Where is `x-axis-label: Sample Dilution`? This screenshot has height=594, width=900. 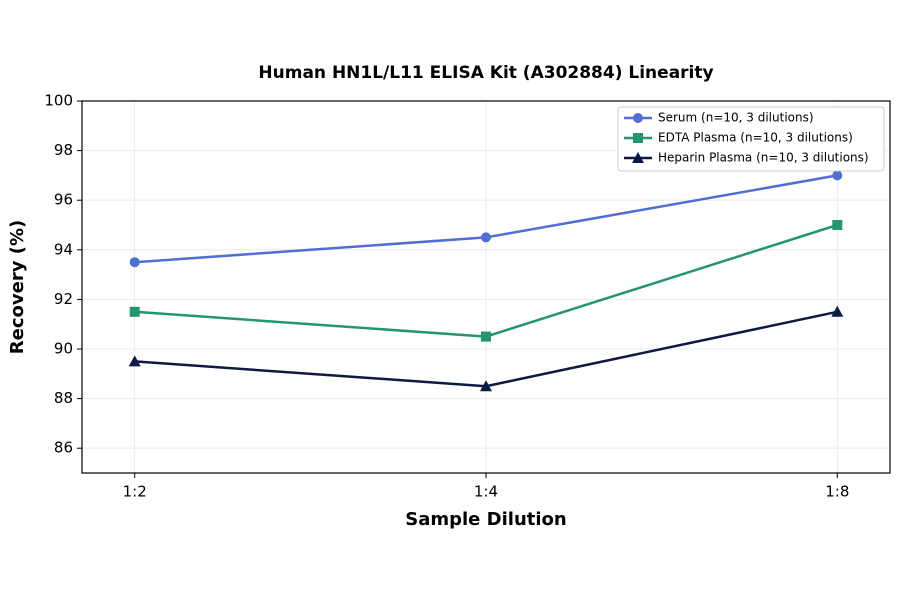 x-axis-label: Sample Dilution is located at coordinates (485, 519).